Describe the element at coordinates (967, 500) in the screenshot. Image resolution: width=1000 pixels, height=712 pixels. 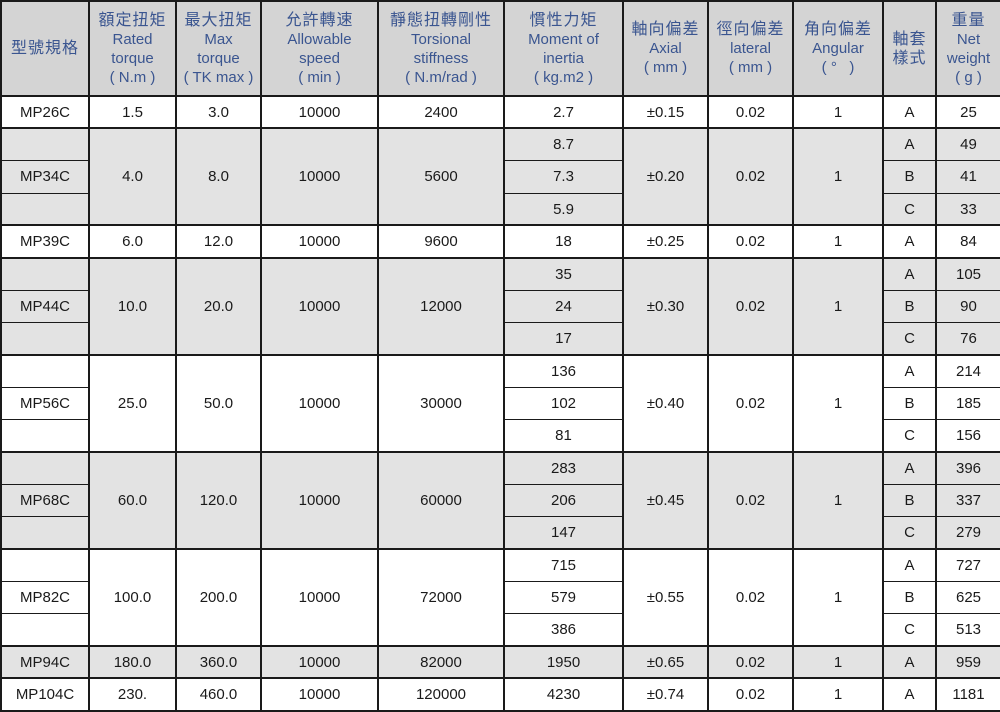
I see `weight-cell: 337` at that location.